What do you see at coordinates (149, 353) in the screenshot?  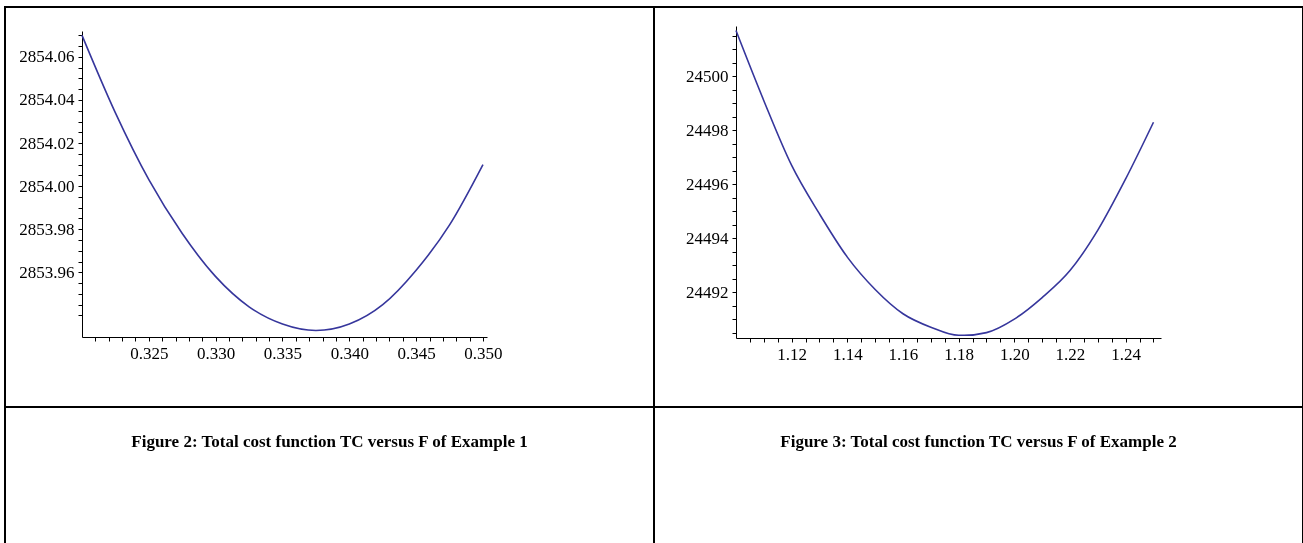 I see `x-tick-label: 0.325` at bounding box center [149, 353].